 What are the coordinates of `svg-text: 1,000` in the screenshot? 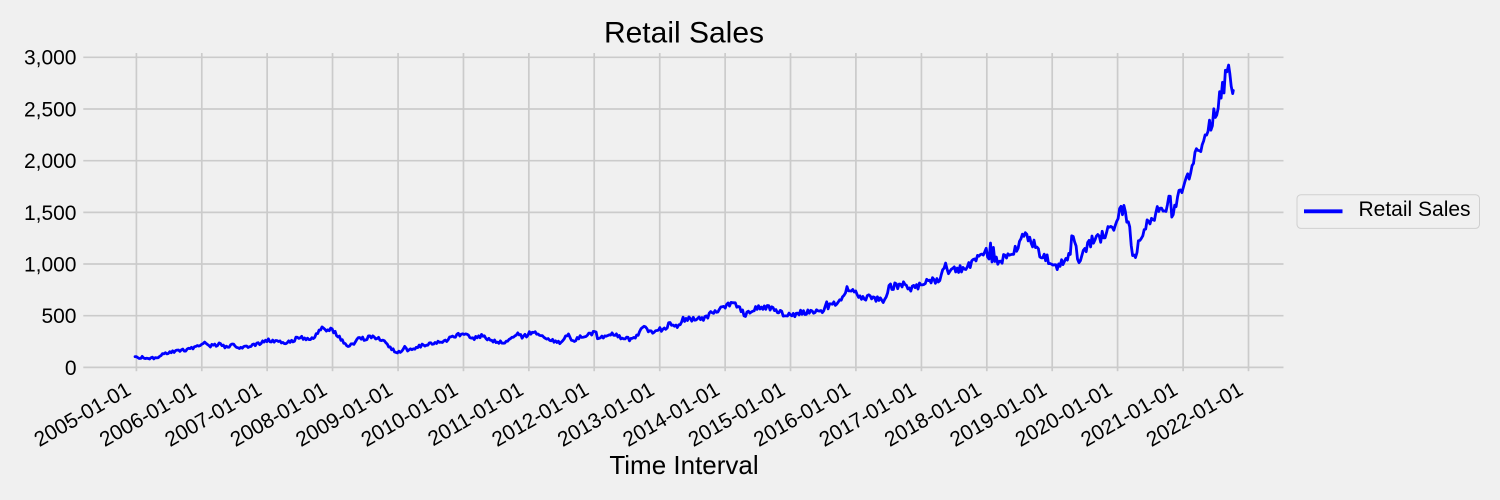 It's located at (50, 264).